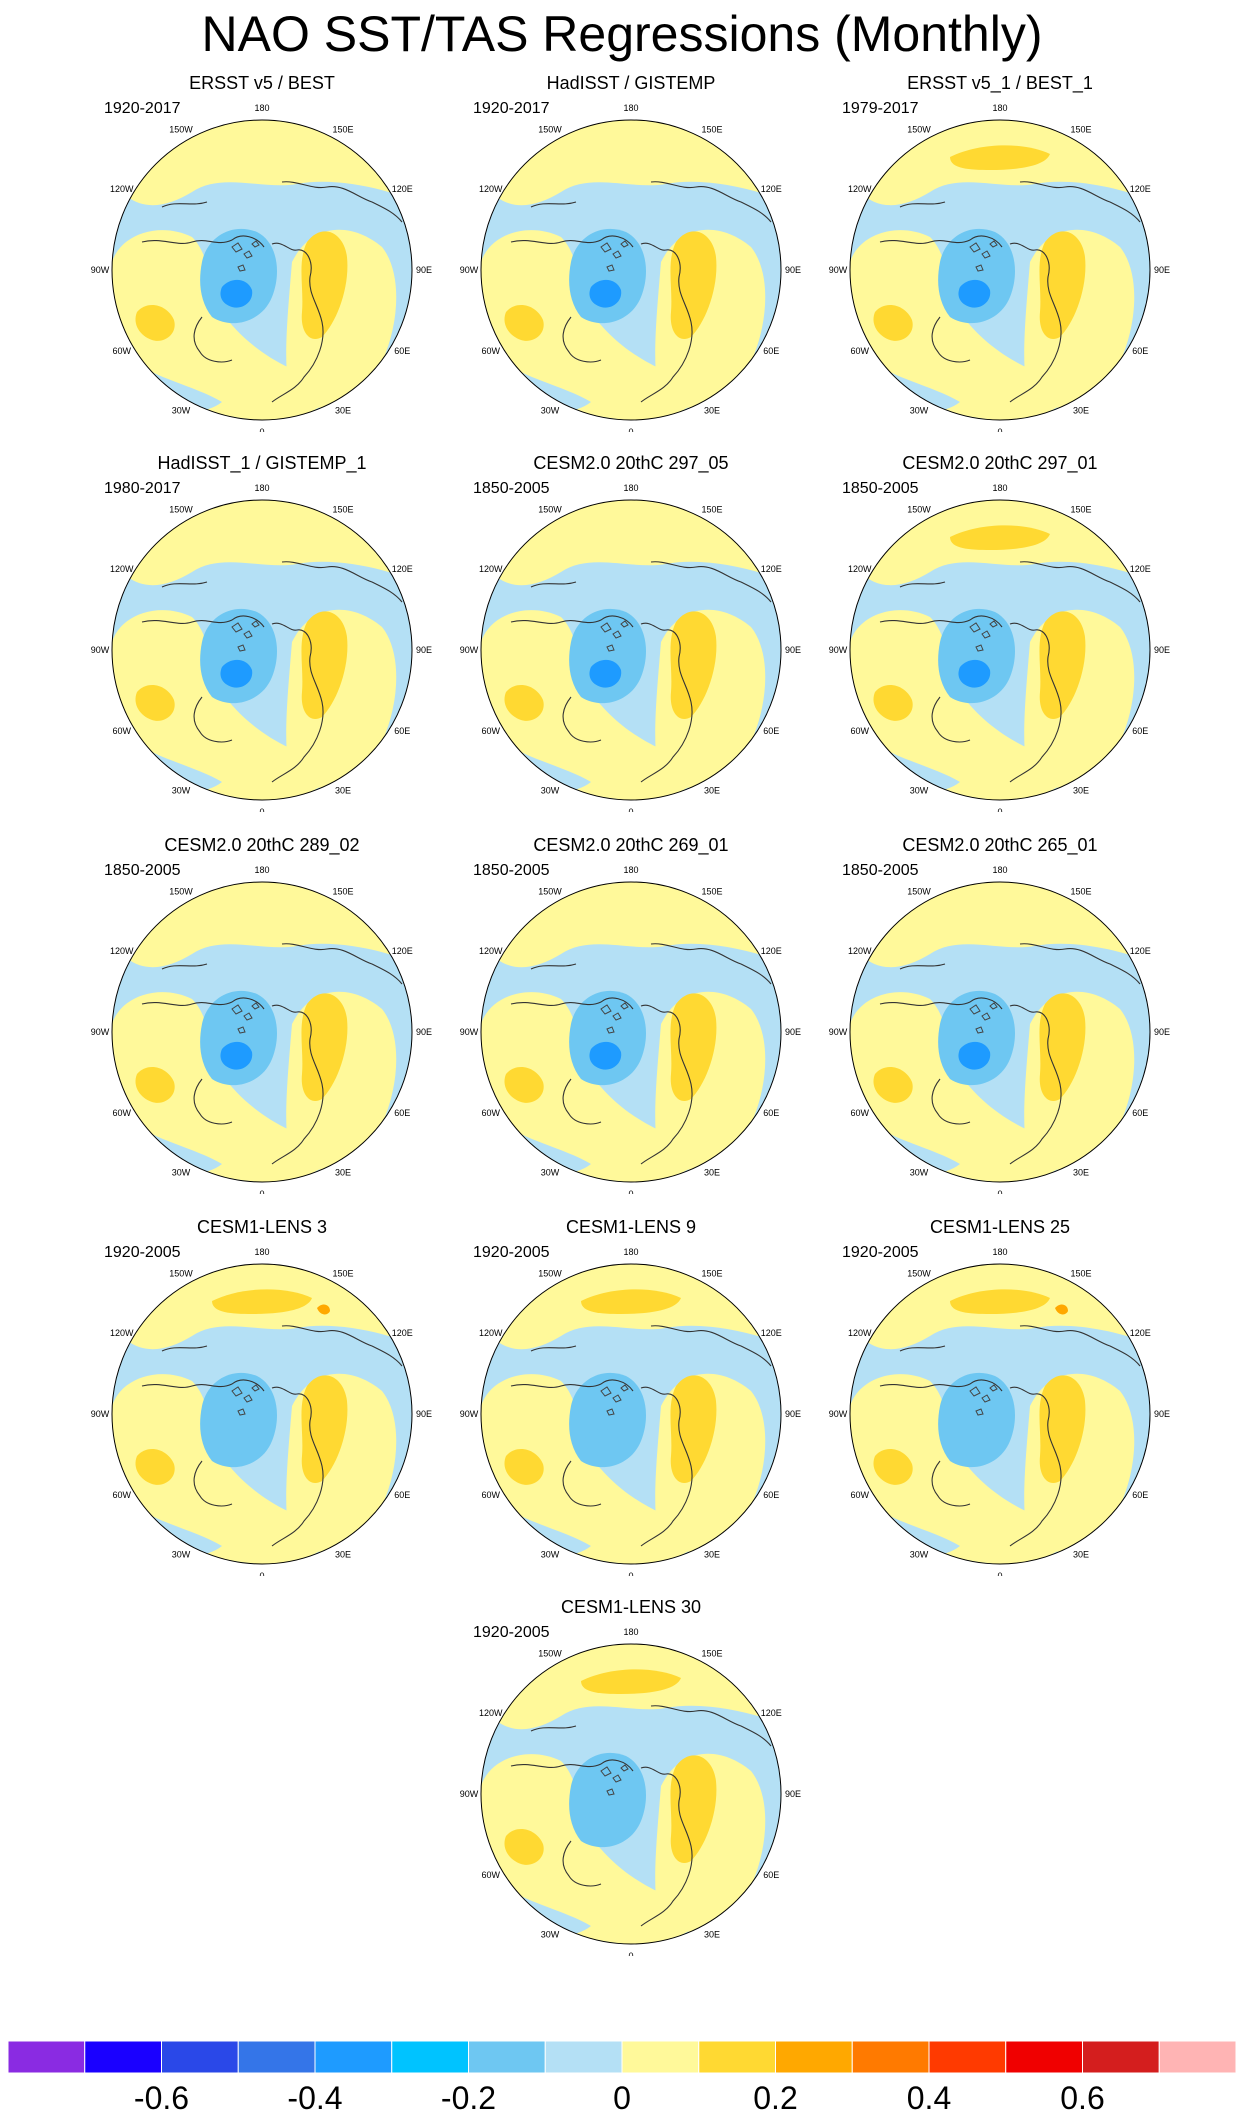  I want to click on panel-title: CESM2.0 20thC 297_01, so click(1000, 463).